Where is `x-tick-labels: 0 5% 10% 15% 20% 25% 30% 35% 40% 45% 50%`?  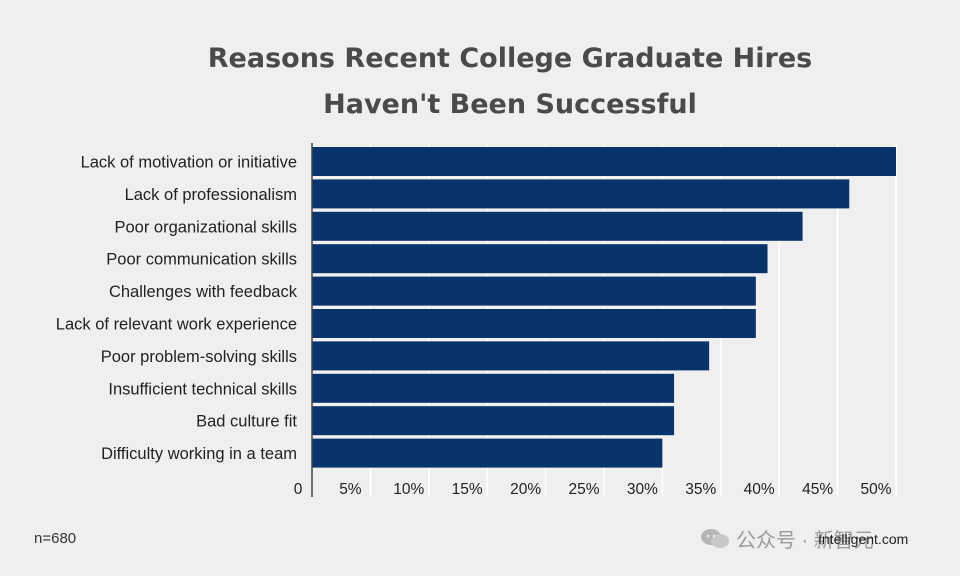 x-tick-labels: 0 5% 10% 15% 20% 25% 30% 35% 40% 45% 50% is located at coordinates (593, 489).